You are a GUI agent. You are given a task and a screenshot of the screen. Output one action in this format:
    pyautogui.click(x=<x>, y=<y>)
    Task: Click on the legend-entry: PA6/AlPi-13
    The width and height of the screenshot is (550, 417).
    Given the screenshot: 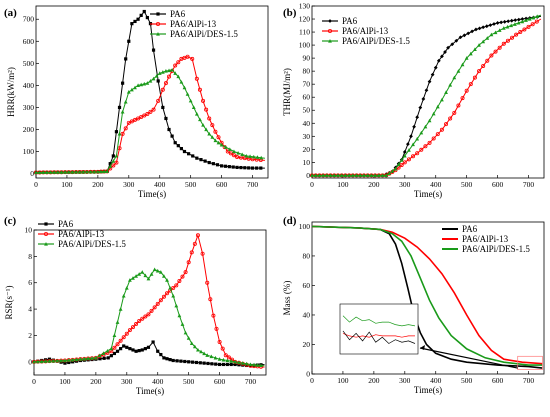 What is the action you would take?
    pyautogui.click(x=485, y=239)
    